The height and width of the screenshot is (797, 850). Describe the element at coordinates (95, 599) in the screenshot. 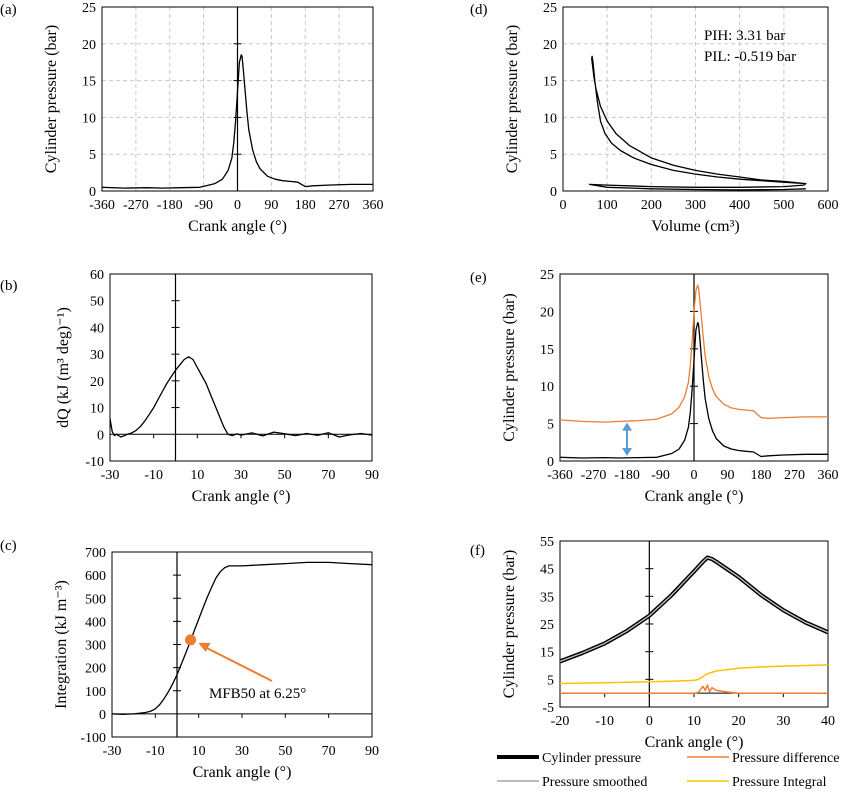

I see `y-tick-label: 500` at that location.